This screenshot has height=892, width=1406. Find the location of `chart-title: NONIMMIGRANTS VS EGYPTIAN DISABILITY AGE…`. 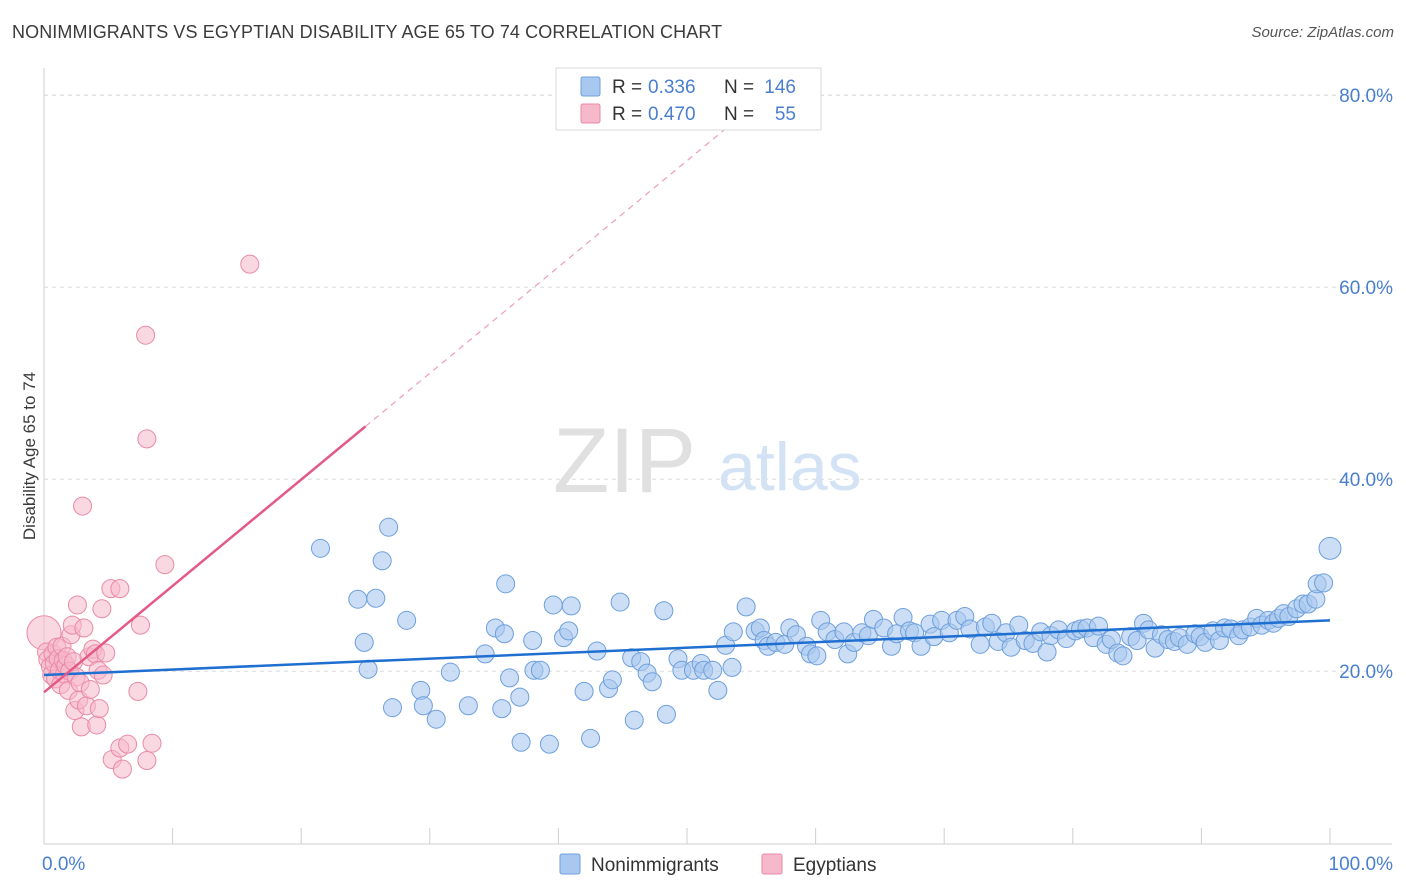

chart-title: NONIMMIGRANTS VS EGYPTIAN DISABILITY AGE… is located at coordinates (367, 32).